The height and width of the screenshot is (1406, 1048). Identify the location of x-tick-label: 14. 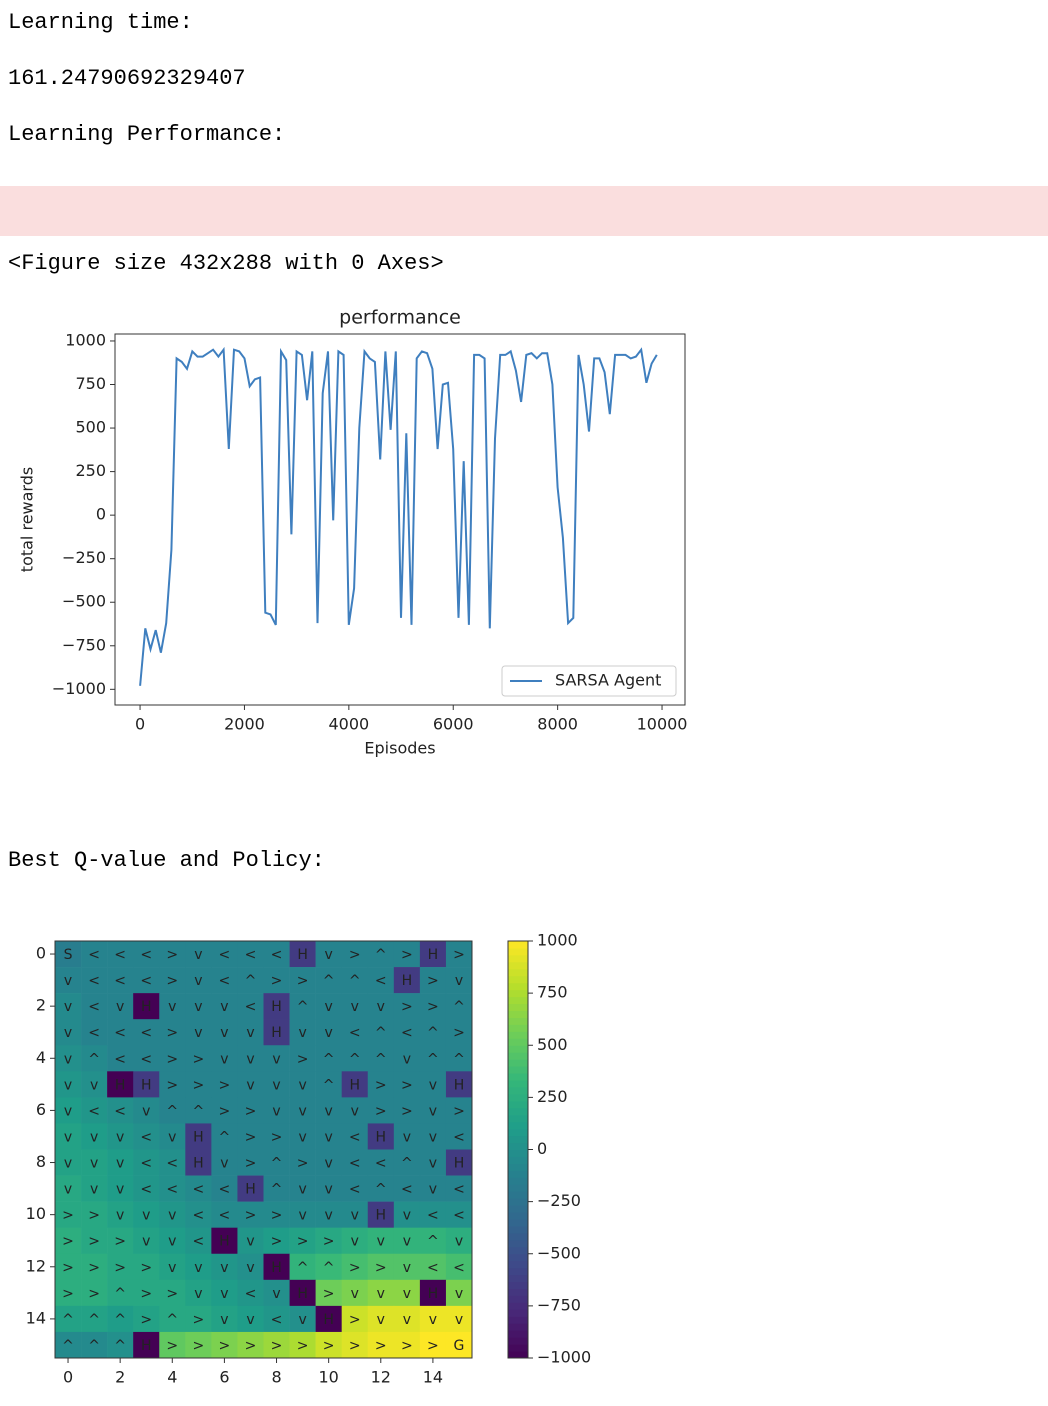
(433, 1377).